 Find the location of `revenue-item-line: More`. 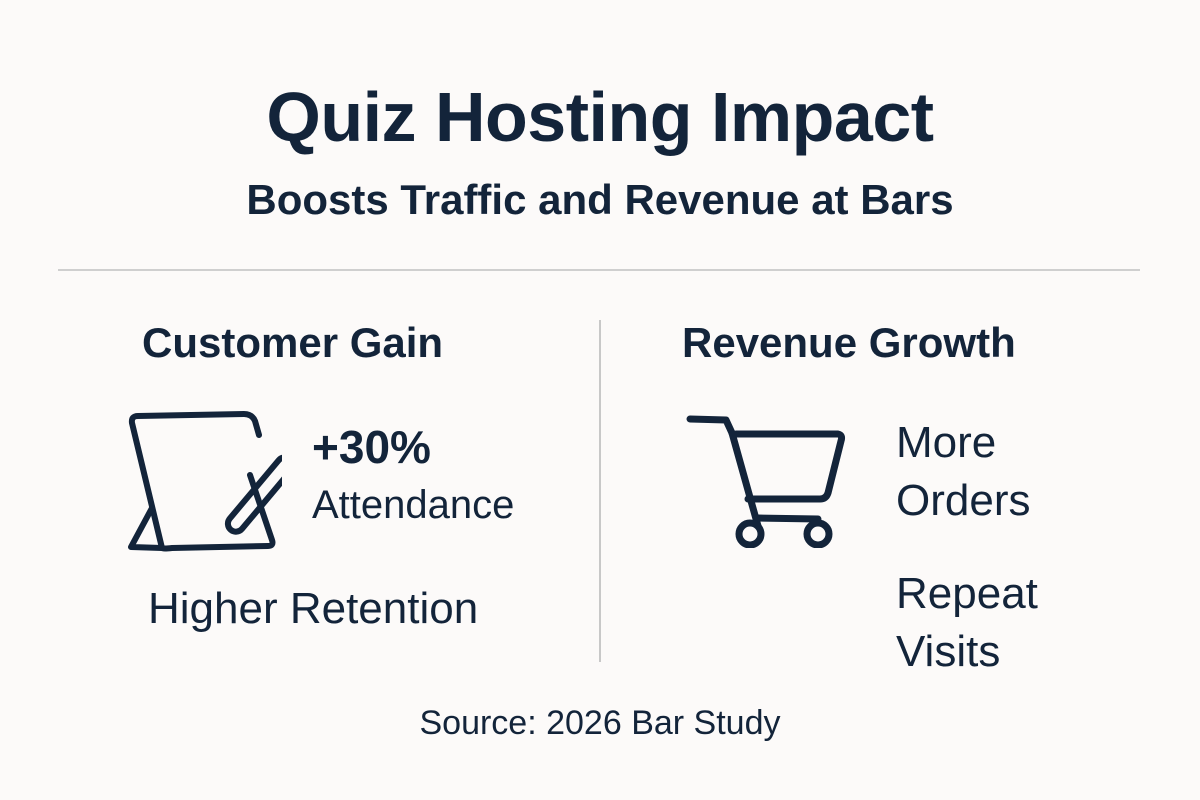

revenue-item-line: More is located at coordinates (946, 442).